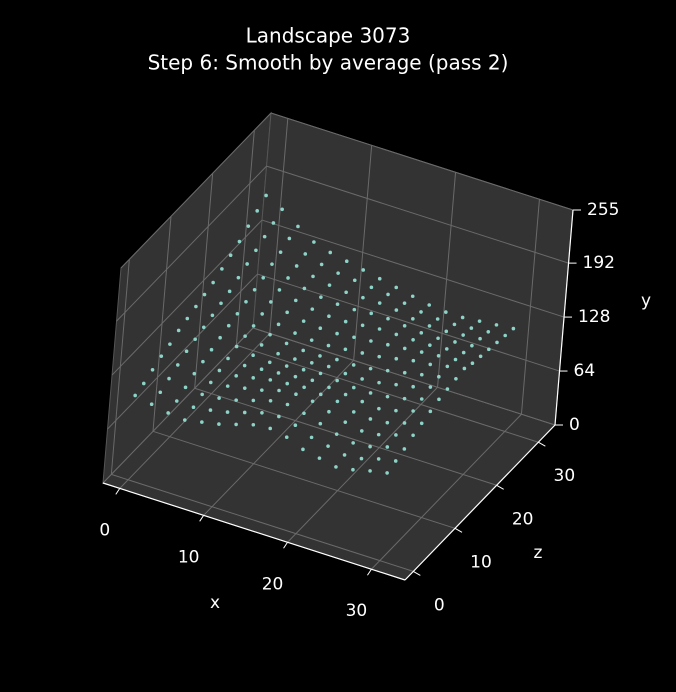 The height and width of the screenshot is (692, 676). Describe the element at coordinates (215, 603) in the screenshot. I see `x-axis-label: x` at that location.